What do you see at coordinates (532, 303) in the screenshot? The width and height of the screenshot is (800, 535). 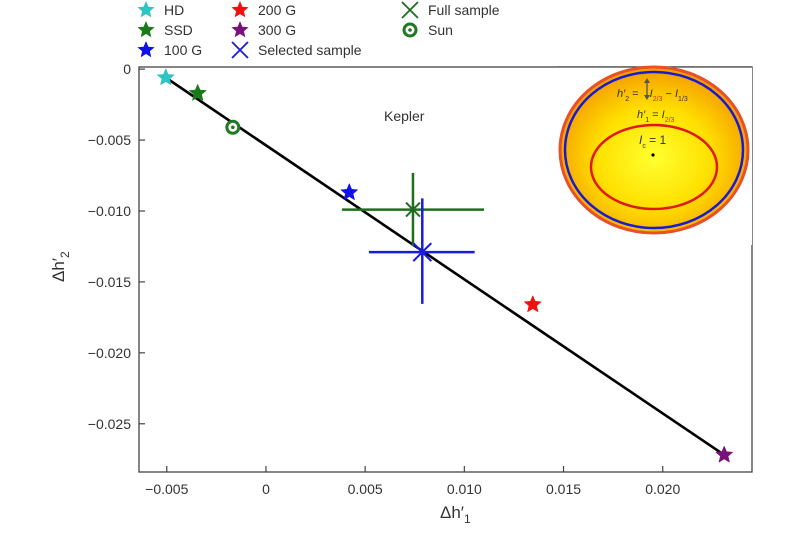 I see `star-200-g` at bounding box center [532, 303].